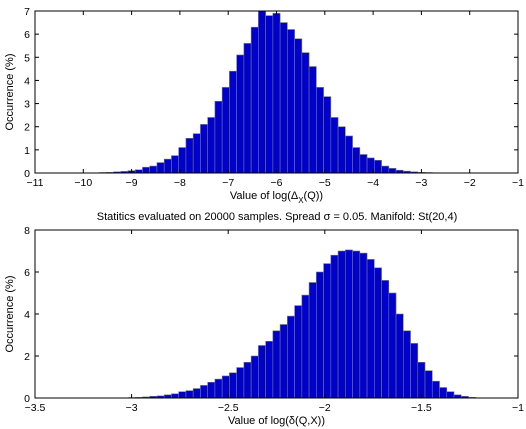 This screenshot has width=526, height=429. What do you see at coordinates (228, 408) in the screenshot?
I see `x-tick-label: −2.5` at bounding box center [228, 408].